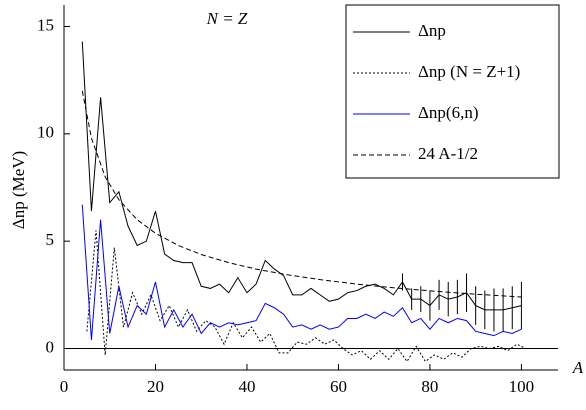  What do you see at coordinates (246, 386) in the screenshot?
I see `x-tick-label: 40` at bounding box center [246, 386].